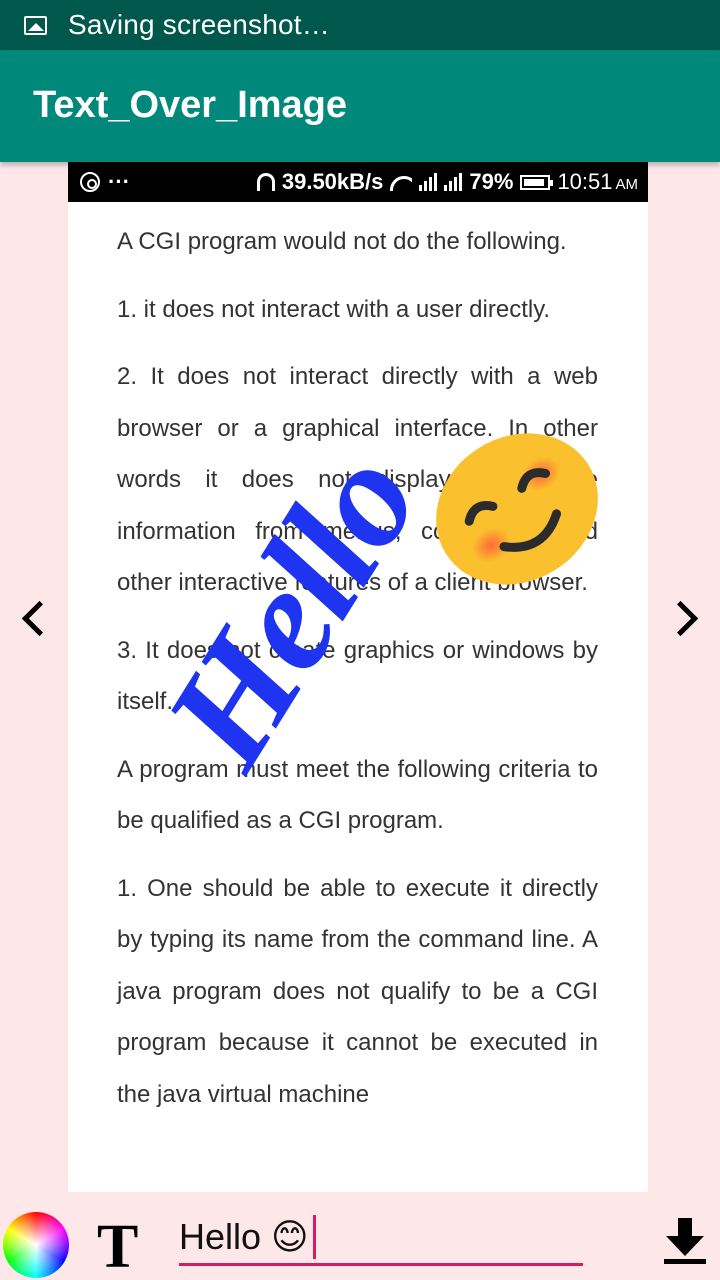 The image size is (720, 1280). I want to click on page-title: Text_Over_Image, so click(190, 104).